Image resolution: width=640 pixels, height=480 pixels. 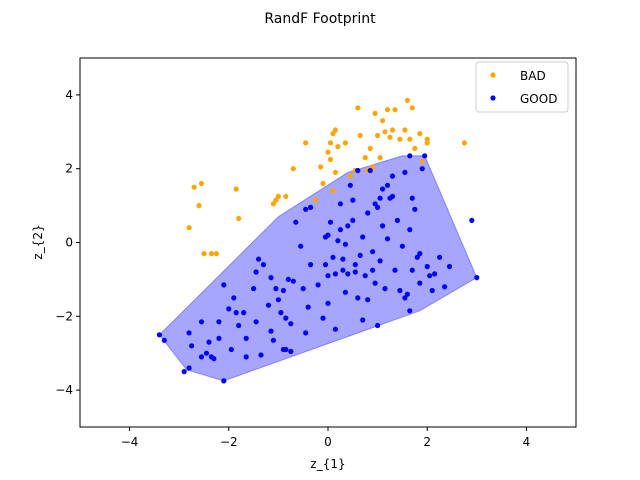 I want to click on legend-marker-bad, so click(x=493, y=75).